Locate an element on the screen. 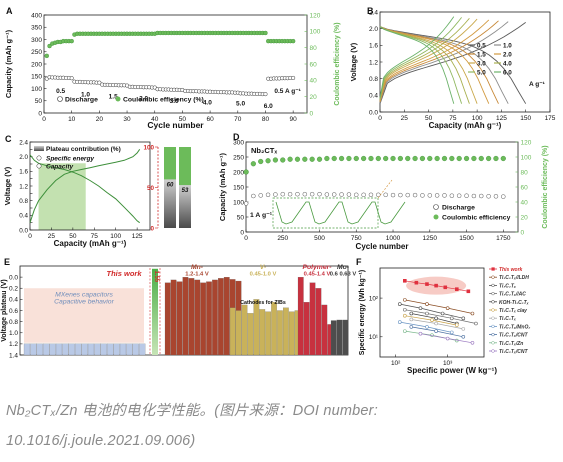 The width and height of the screenshot is (563, 462). panel-c-legend-energy: Specific energy is located at coordinates (70, 159).